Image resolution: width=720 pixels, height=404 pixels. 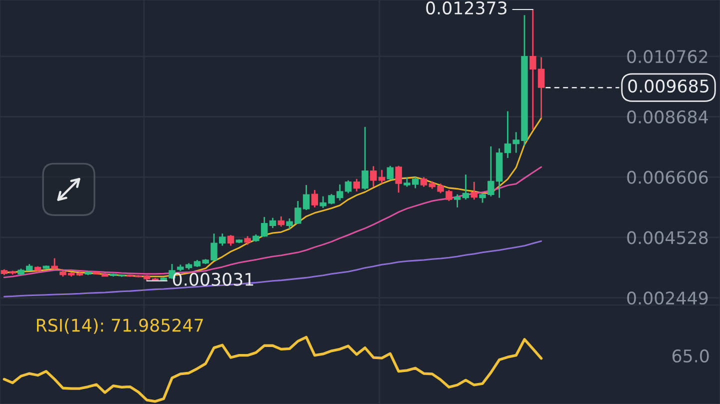 I want to click on annotation: 0.012373, so click(x=466, y=8).